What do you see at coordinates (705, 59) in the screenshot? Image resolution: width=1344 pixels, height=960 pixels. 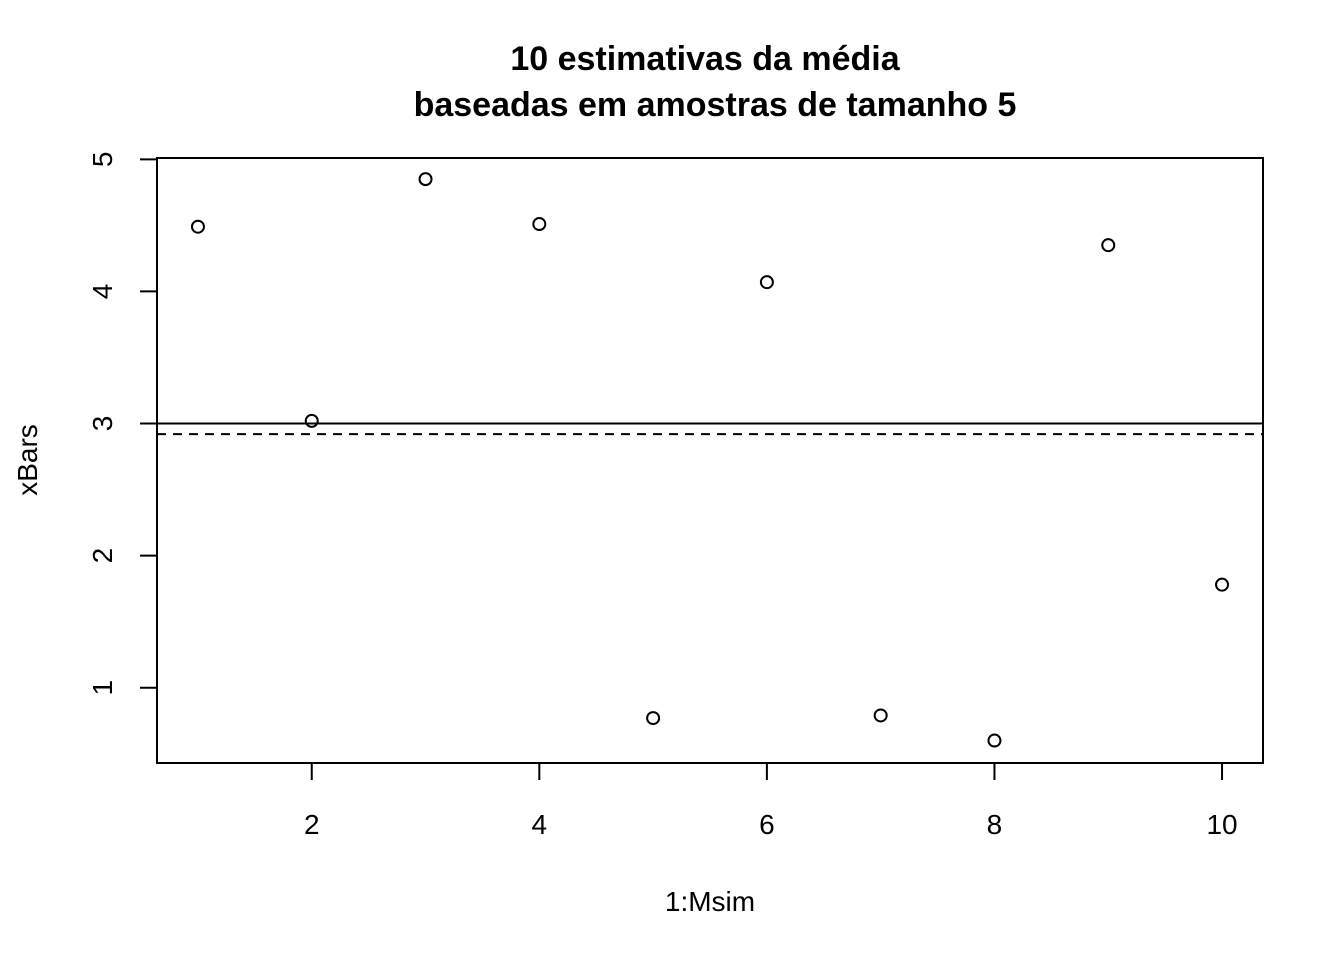 I see `chart-title: 10 estimativas da média` at bounding box center [705, 59].